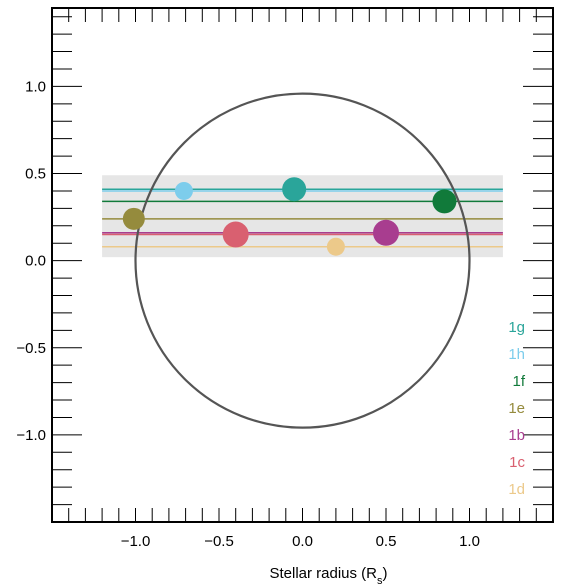 This screenshot has height=586, width=568. What do you see at coordinates (35, 174) in the screenshot?
I see `y-tick-label: 0.5` at bounding box center [35, 174].